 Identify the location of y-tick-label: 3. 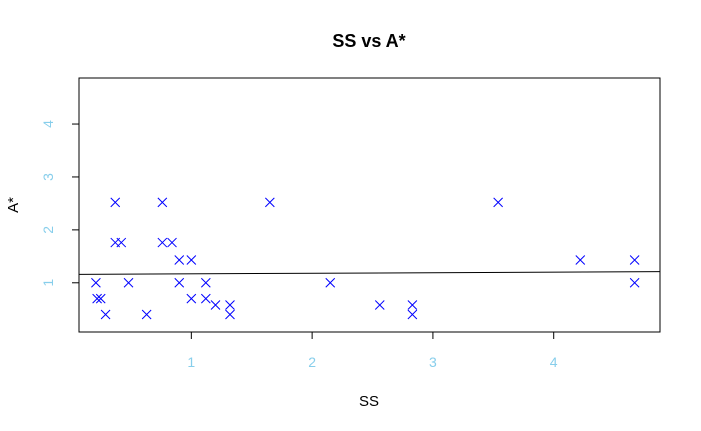
(48, 177).